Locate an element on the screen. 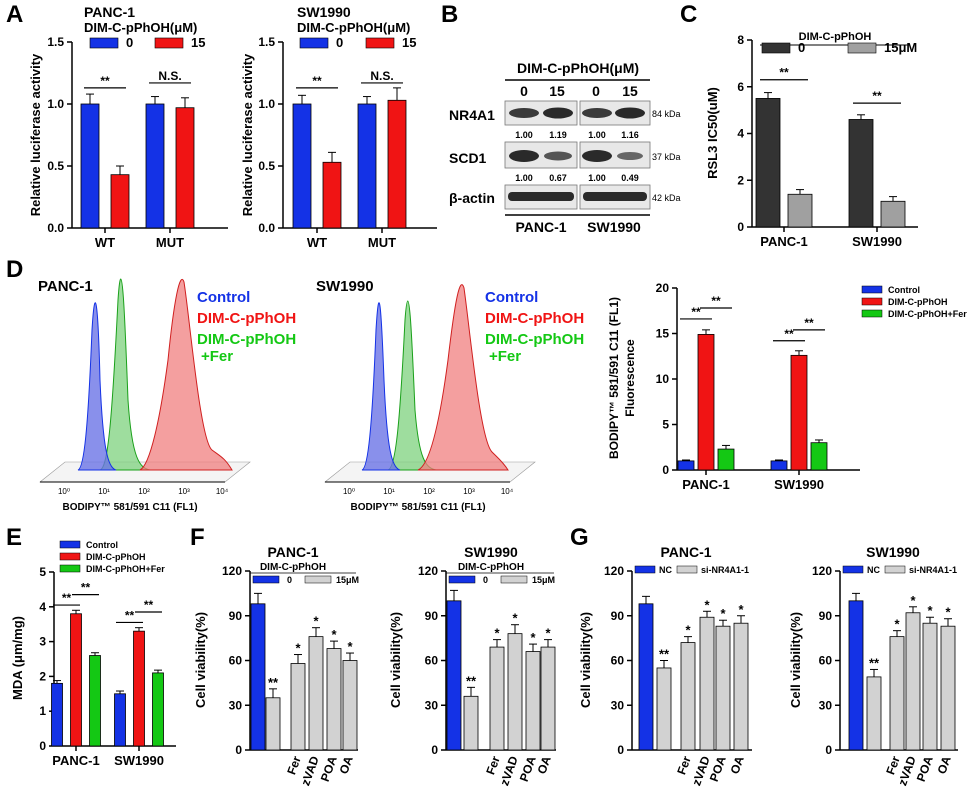 This screenshot has height=790, width=977. blot-kda-actin: 42 kDa is located at coordinates (666, 198).